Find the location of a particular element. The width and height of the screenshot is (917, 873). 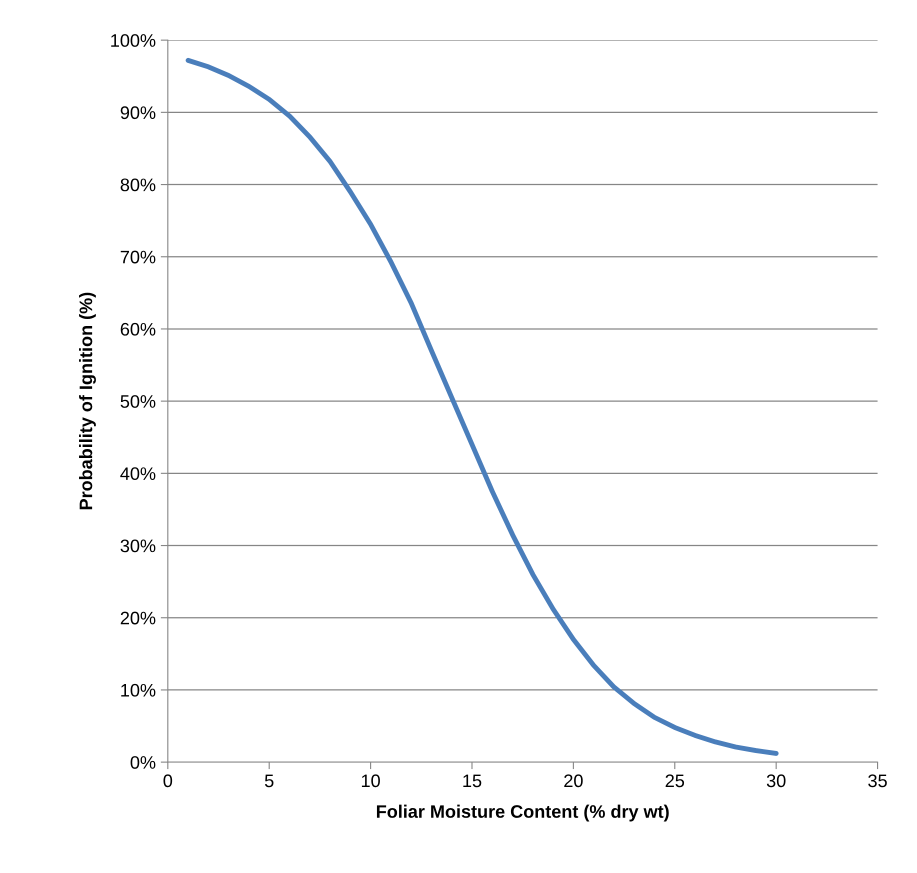

x-tick-label: 0 is located at coordinates (167, 781).